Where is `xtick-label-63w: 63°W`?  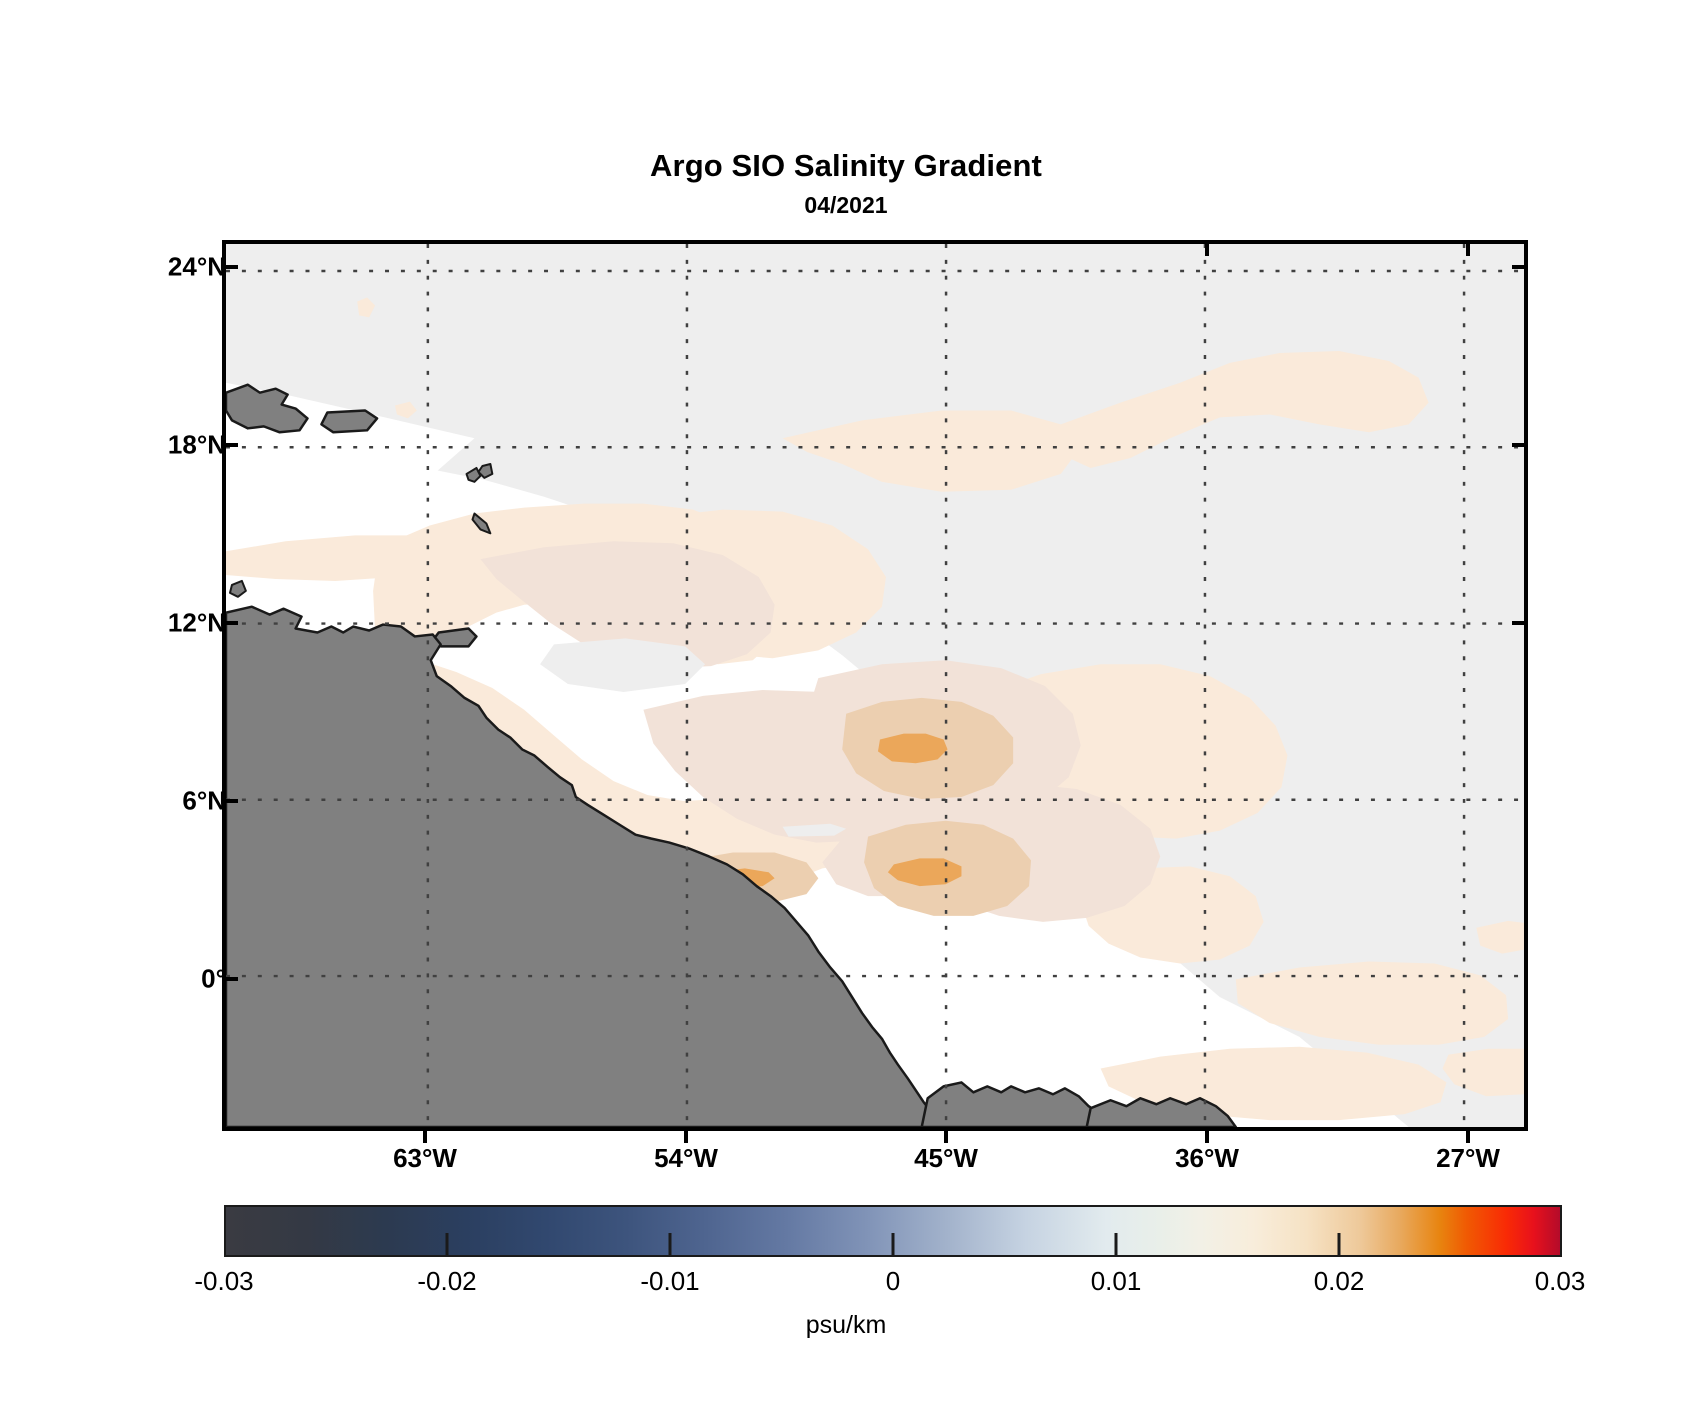
xtick-label-63w: 63°W is located at coordinates (425, 1158).